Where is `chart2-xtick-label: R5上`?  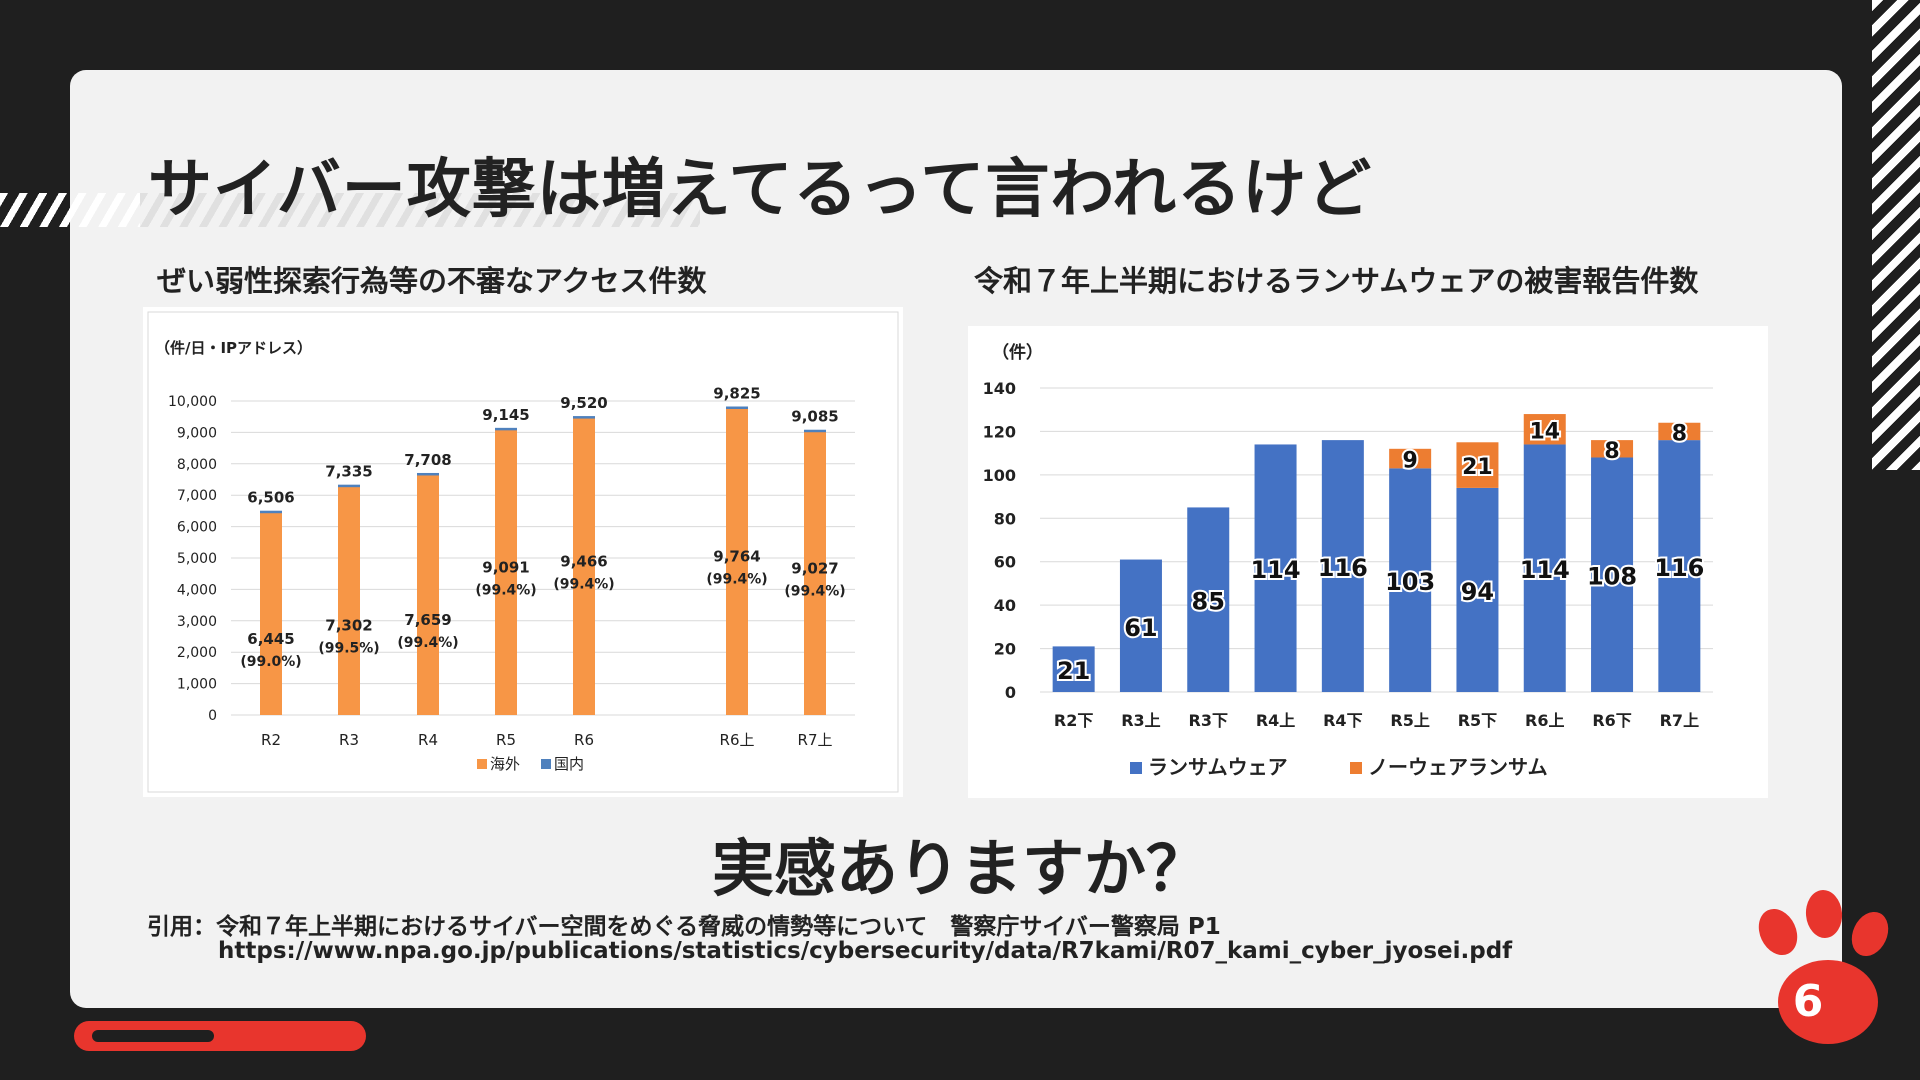
chart2-xtick-label: R5上 is located at coordinates (1409, 720).